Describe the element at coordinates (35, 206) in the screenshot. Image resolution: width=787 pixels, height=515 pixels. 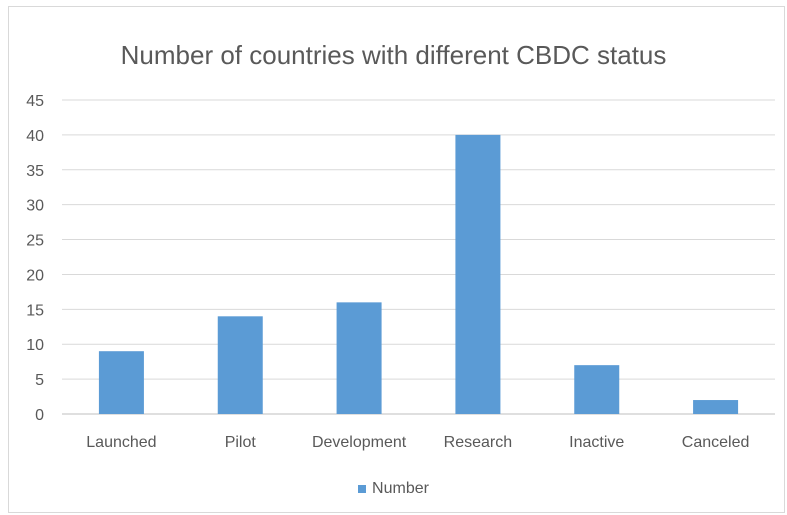
I see `y-tick-label: 30` at that location.